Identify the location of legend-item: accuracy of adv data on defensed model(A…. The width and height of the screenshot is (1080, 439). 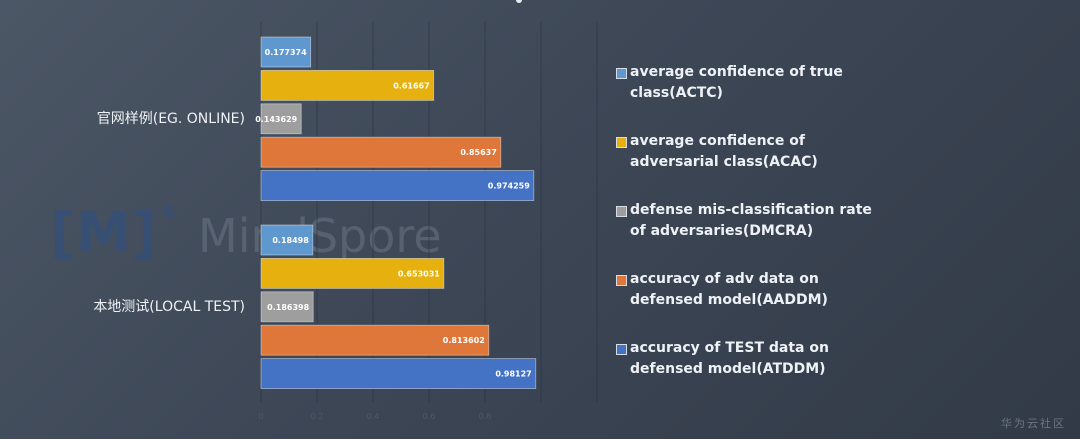
(751, 303).